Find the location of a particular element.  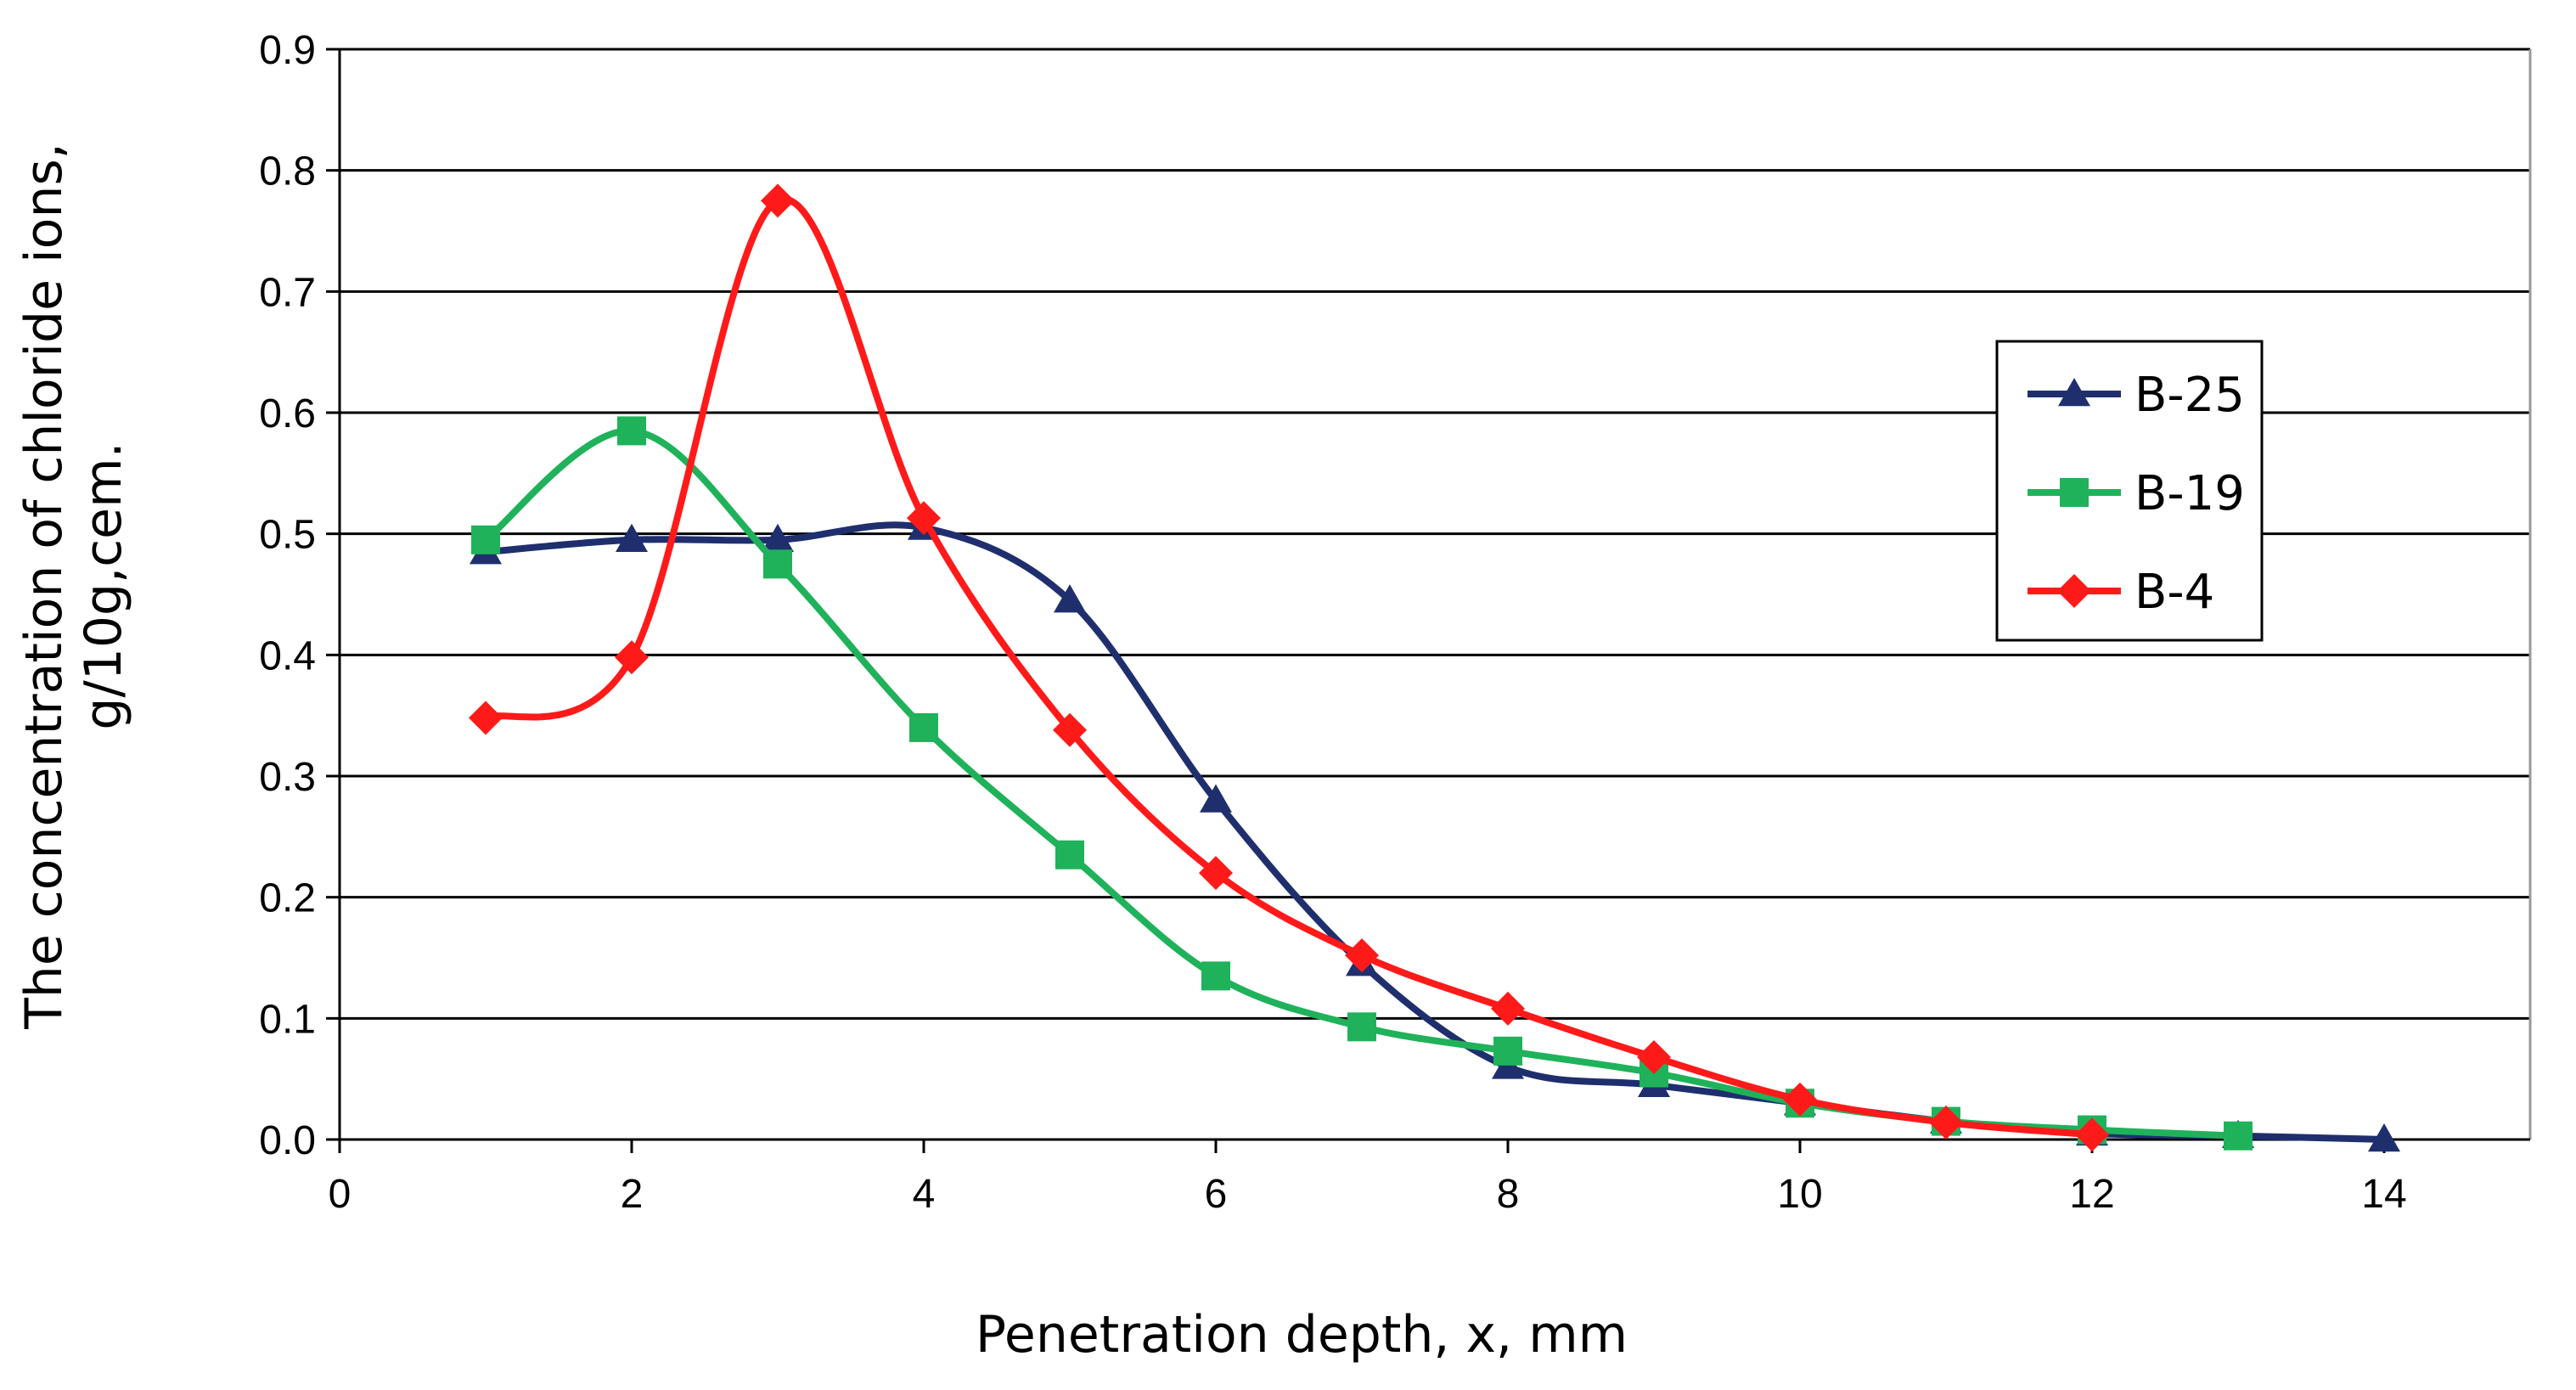

y-tick-label: 0.7 is located at coordinates (287, 292).